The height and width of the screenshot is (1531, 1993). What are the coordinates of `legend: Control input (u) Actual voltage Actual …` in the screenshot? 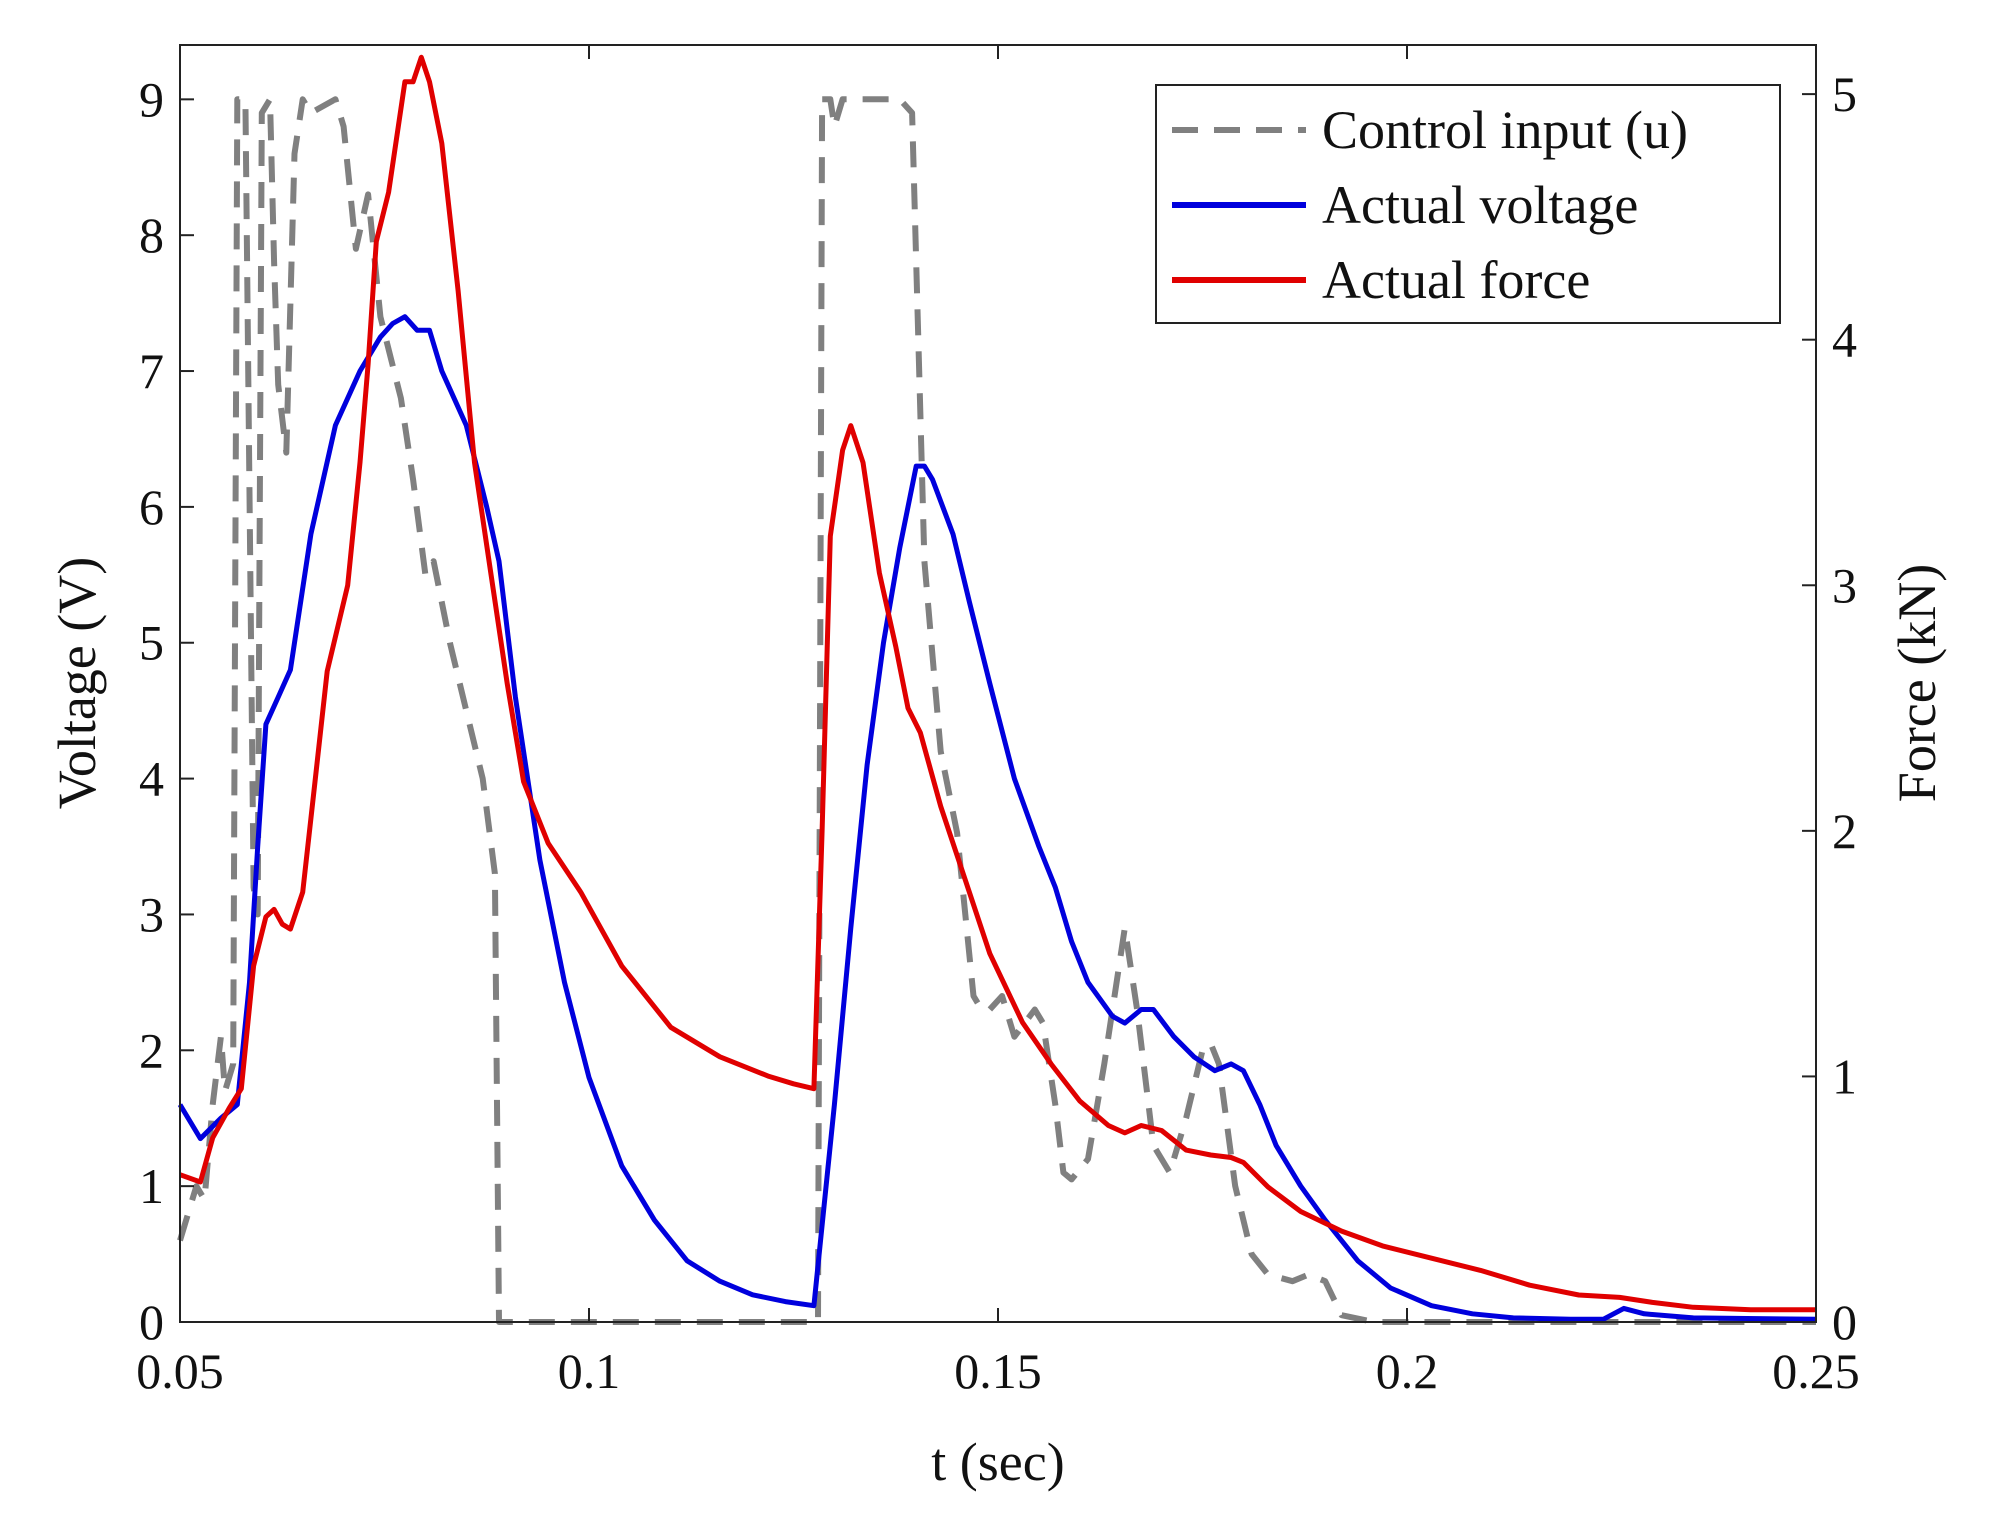 It's located at (1468, 204).